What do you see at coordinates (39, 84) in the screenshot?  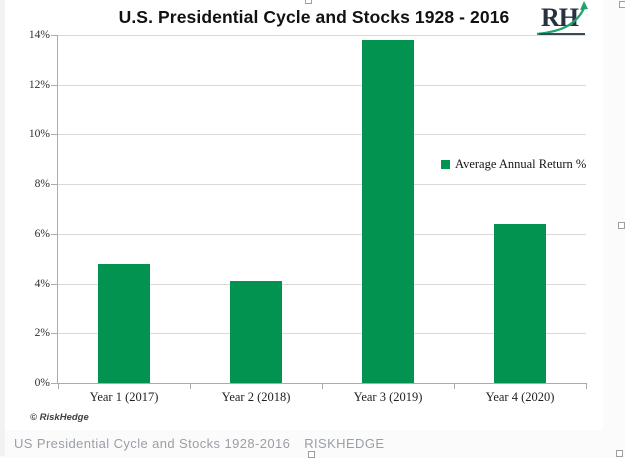 I see `y-axis-label-12: 12%` at bounding box center [39, 84].